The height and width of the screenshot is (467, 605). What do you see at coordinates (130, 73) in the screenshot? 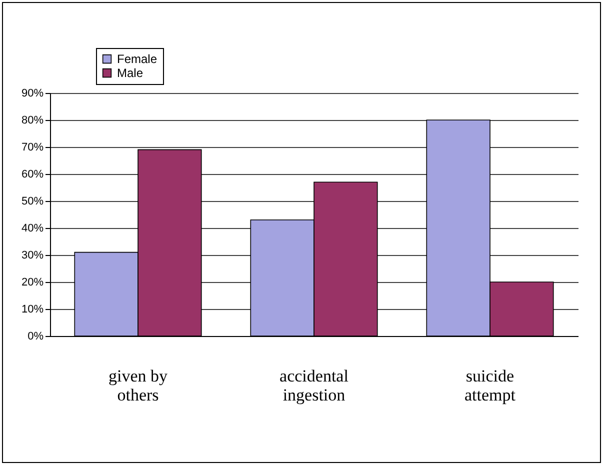
I see `legend-label: Male` at bounding box center [130, 73].